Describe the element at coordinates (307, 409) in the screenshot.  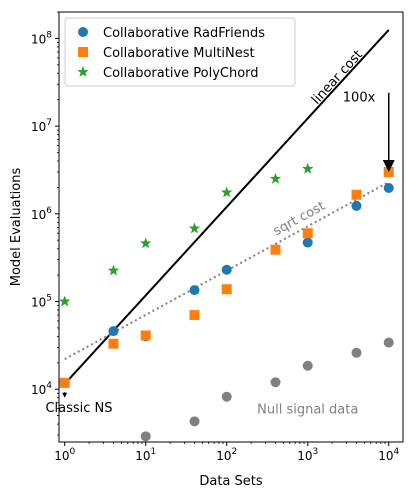
I see `annotation: Null signal data` at that location.